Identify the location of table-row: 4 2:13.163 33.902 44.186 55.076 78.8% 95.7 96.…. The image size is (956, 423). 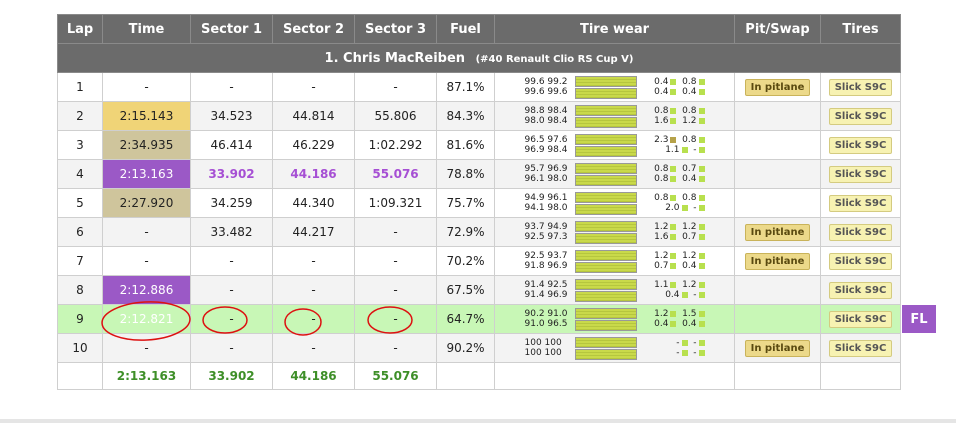
(479, 174).